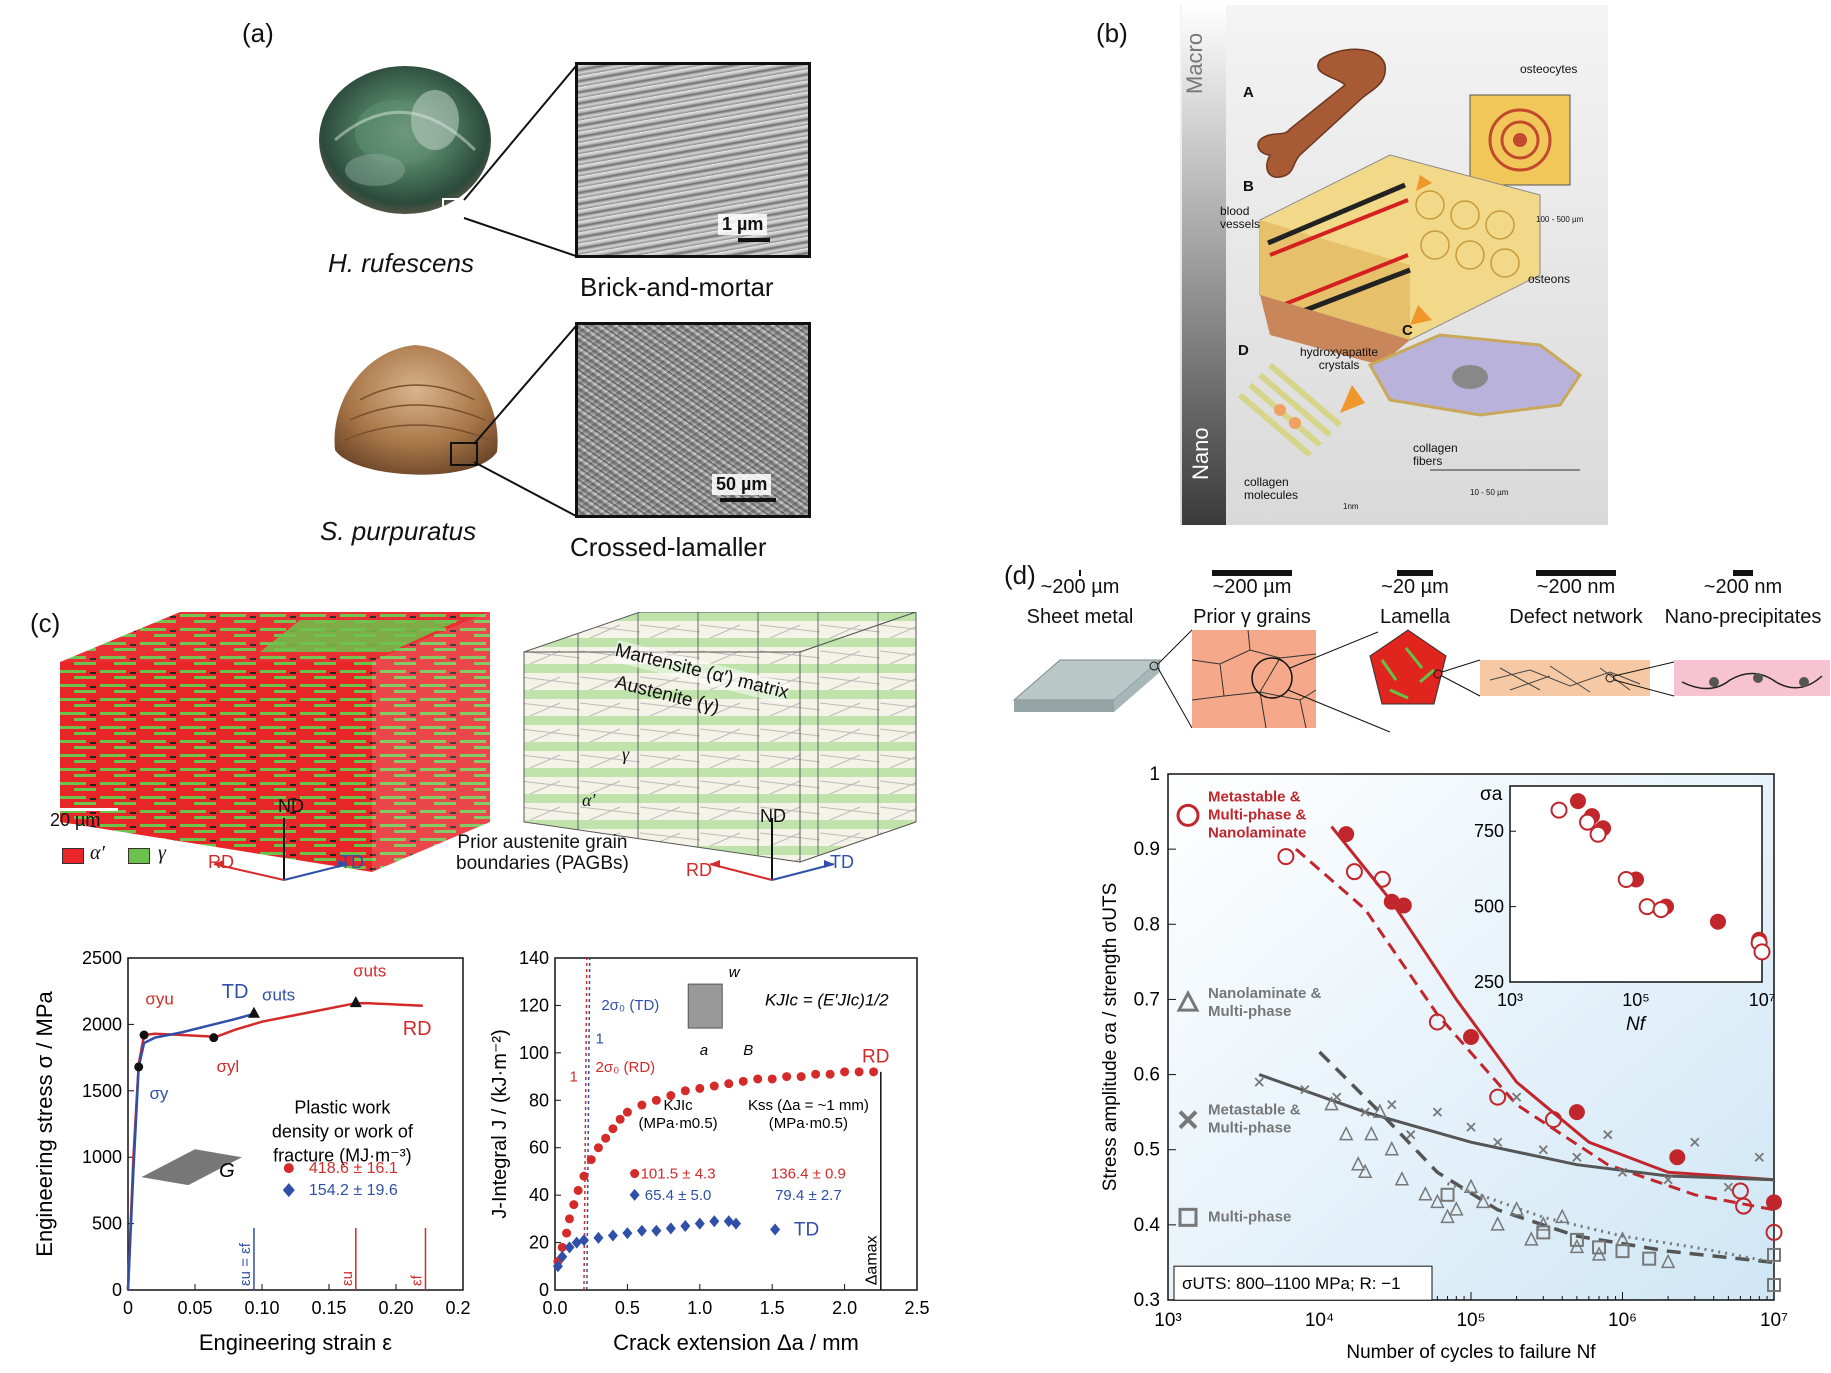 Image resolution: width=1831 pixels, height=1373 pixels. Describe the element at coordinates (534, 958) in the screenshot. I see `y-tick-label: 140` at that location.